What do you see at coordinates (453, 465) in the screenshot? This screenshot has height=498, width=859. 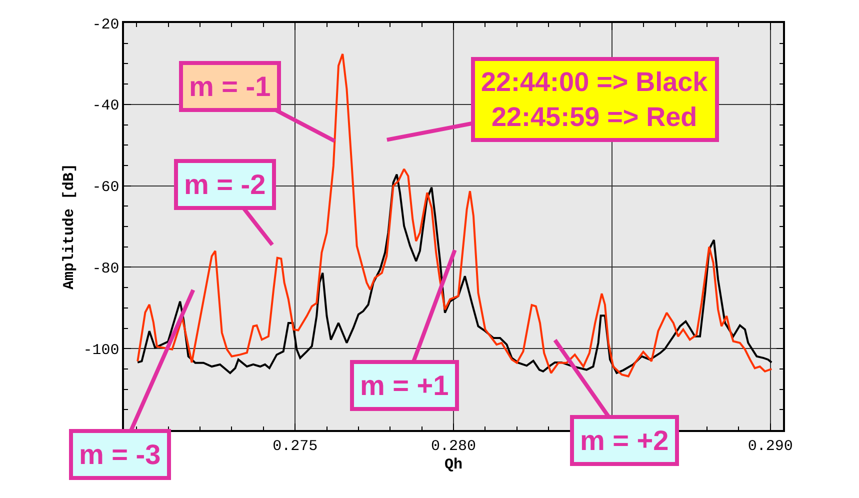 I see `x-axis-title: Qh` at bounding box center [453, 465].